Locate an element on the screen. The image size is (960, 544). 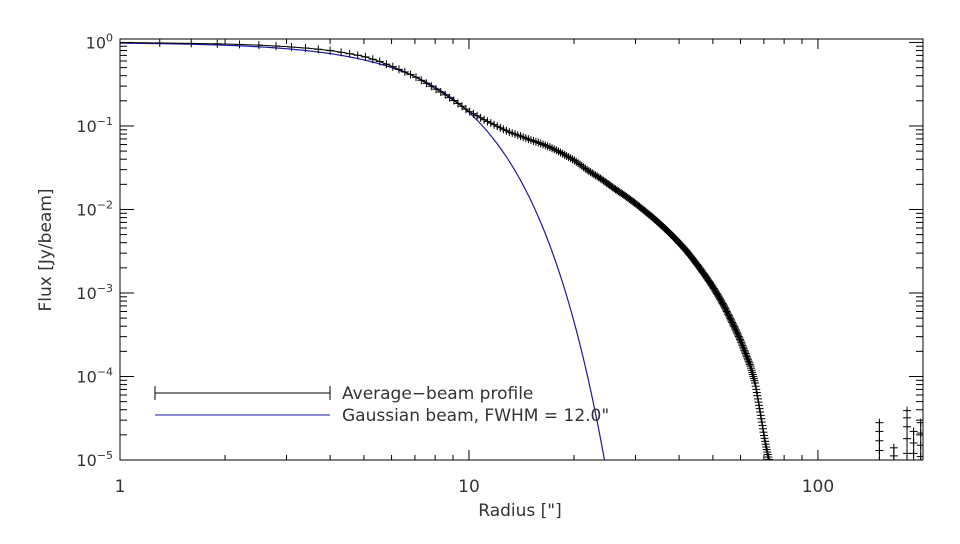
y-tick-label: 10⁻¹ is located at coordinates (94, 125).